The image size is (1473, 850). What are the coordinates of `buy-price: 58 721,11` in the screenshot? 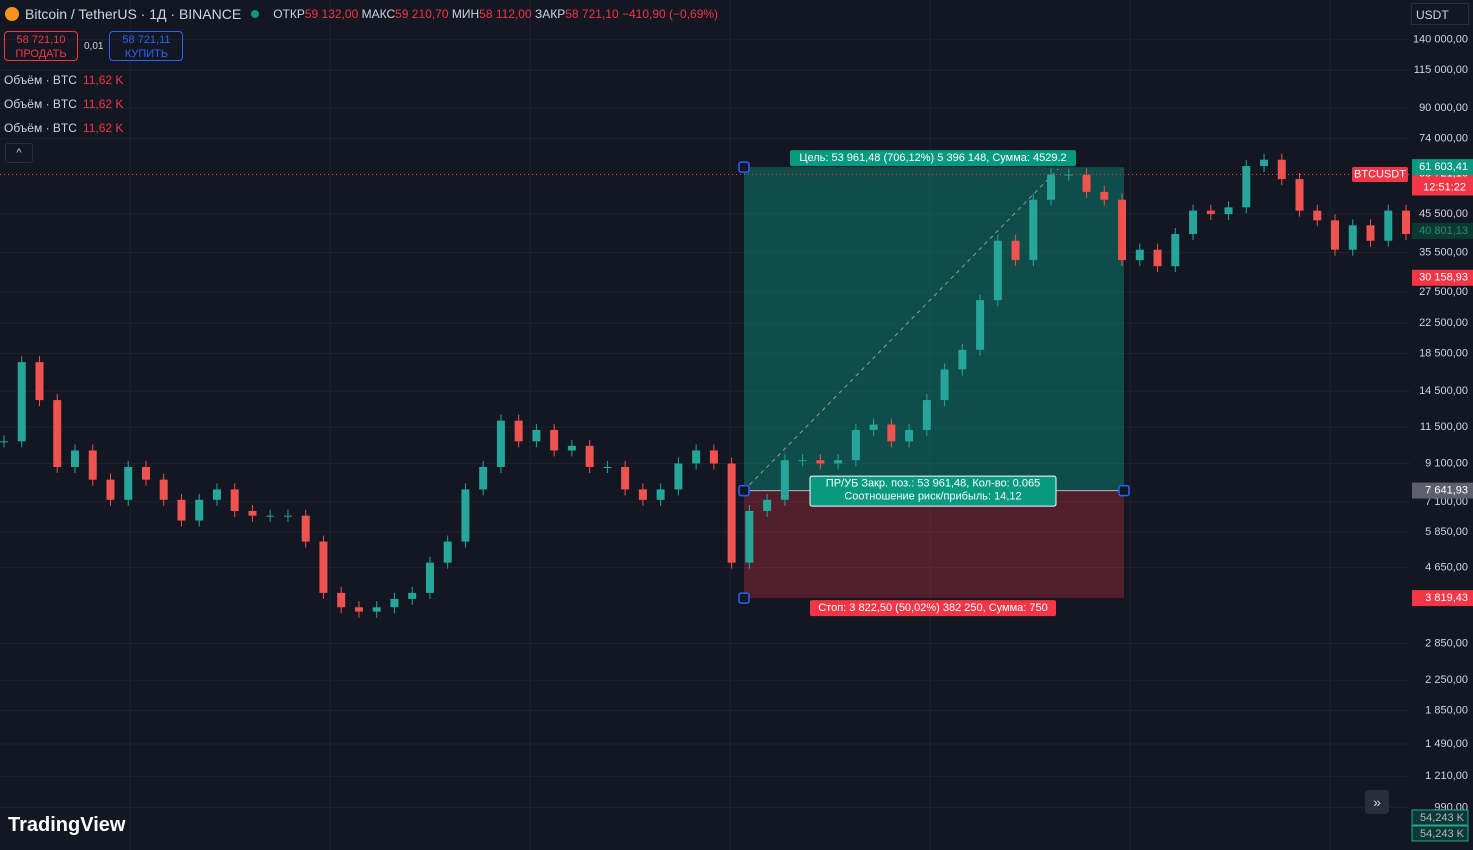 It's located at (146, 40).